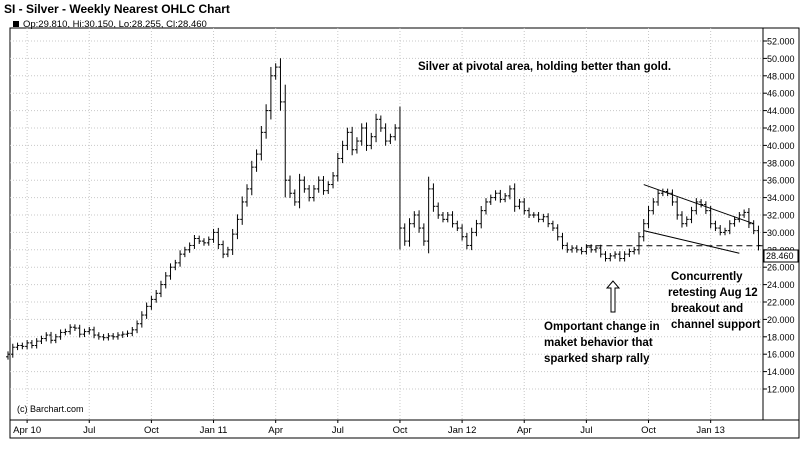 This screenshot has width=800, height=453. Describe the element at coordinates (698, 204) in the screenshot. I see `channel-upper-line` at that location.